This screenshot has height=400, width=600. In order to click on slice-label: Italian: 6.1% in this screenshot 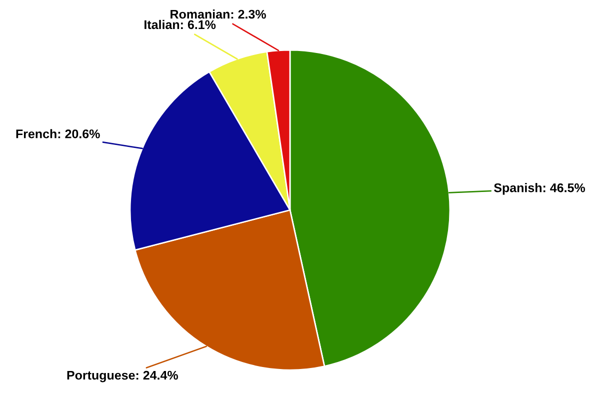, I will do `click(180, 25)`.